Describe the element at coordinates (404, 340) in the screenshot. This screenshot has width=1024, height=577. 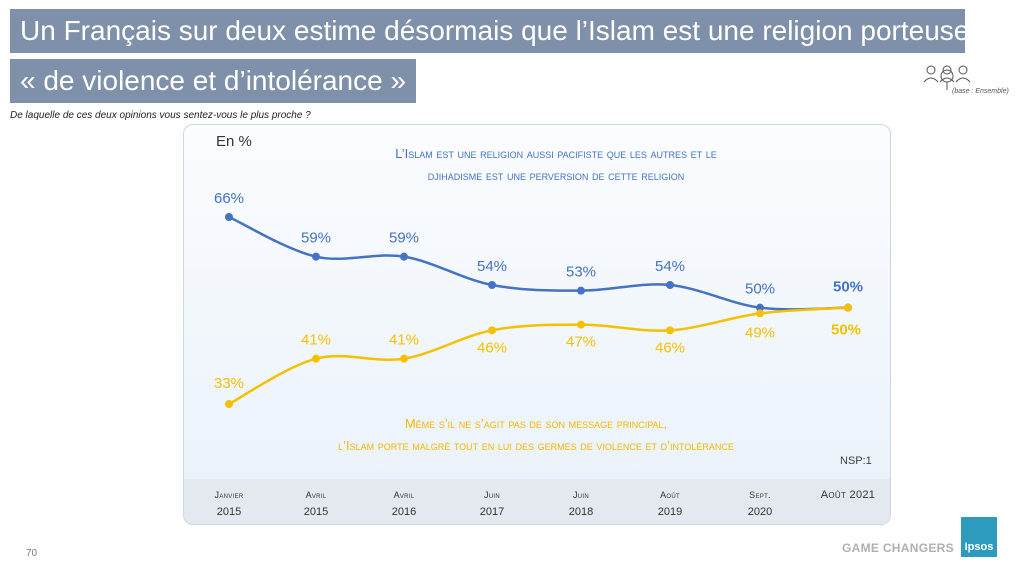
I see `data-label-1-2: 41%` at that location.